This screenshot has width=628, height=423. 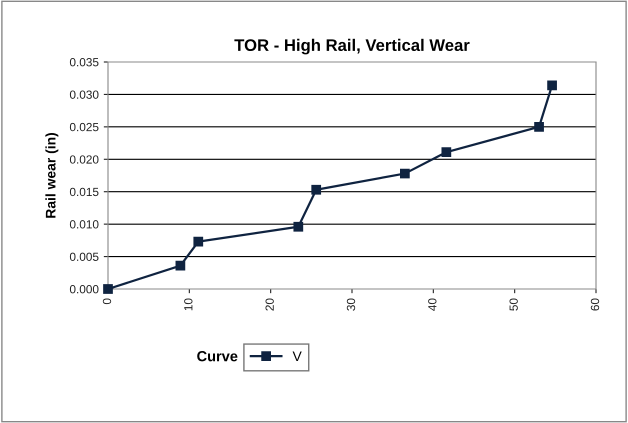 I want to click on legend-label: V, so click(x=297, y=356).